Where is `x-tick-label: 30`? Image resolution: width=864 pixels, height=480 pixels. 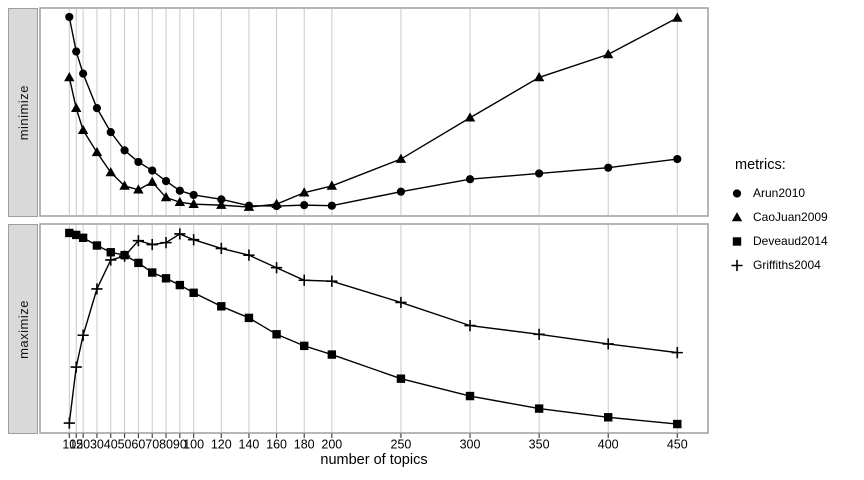
x-tick-label: 30 is located at coordinates (97, 445).